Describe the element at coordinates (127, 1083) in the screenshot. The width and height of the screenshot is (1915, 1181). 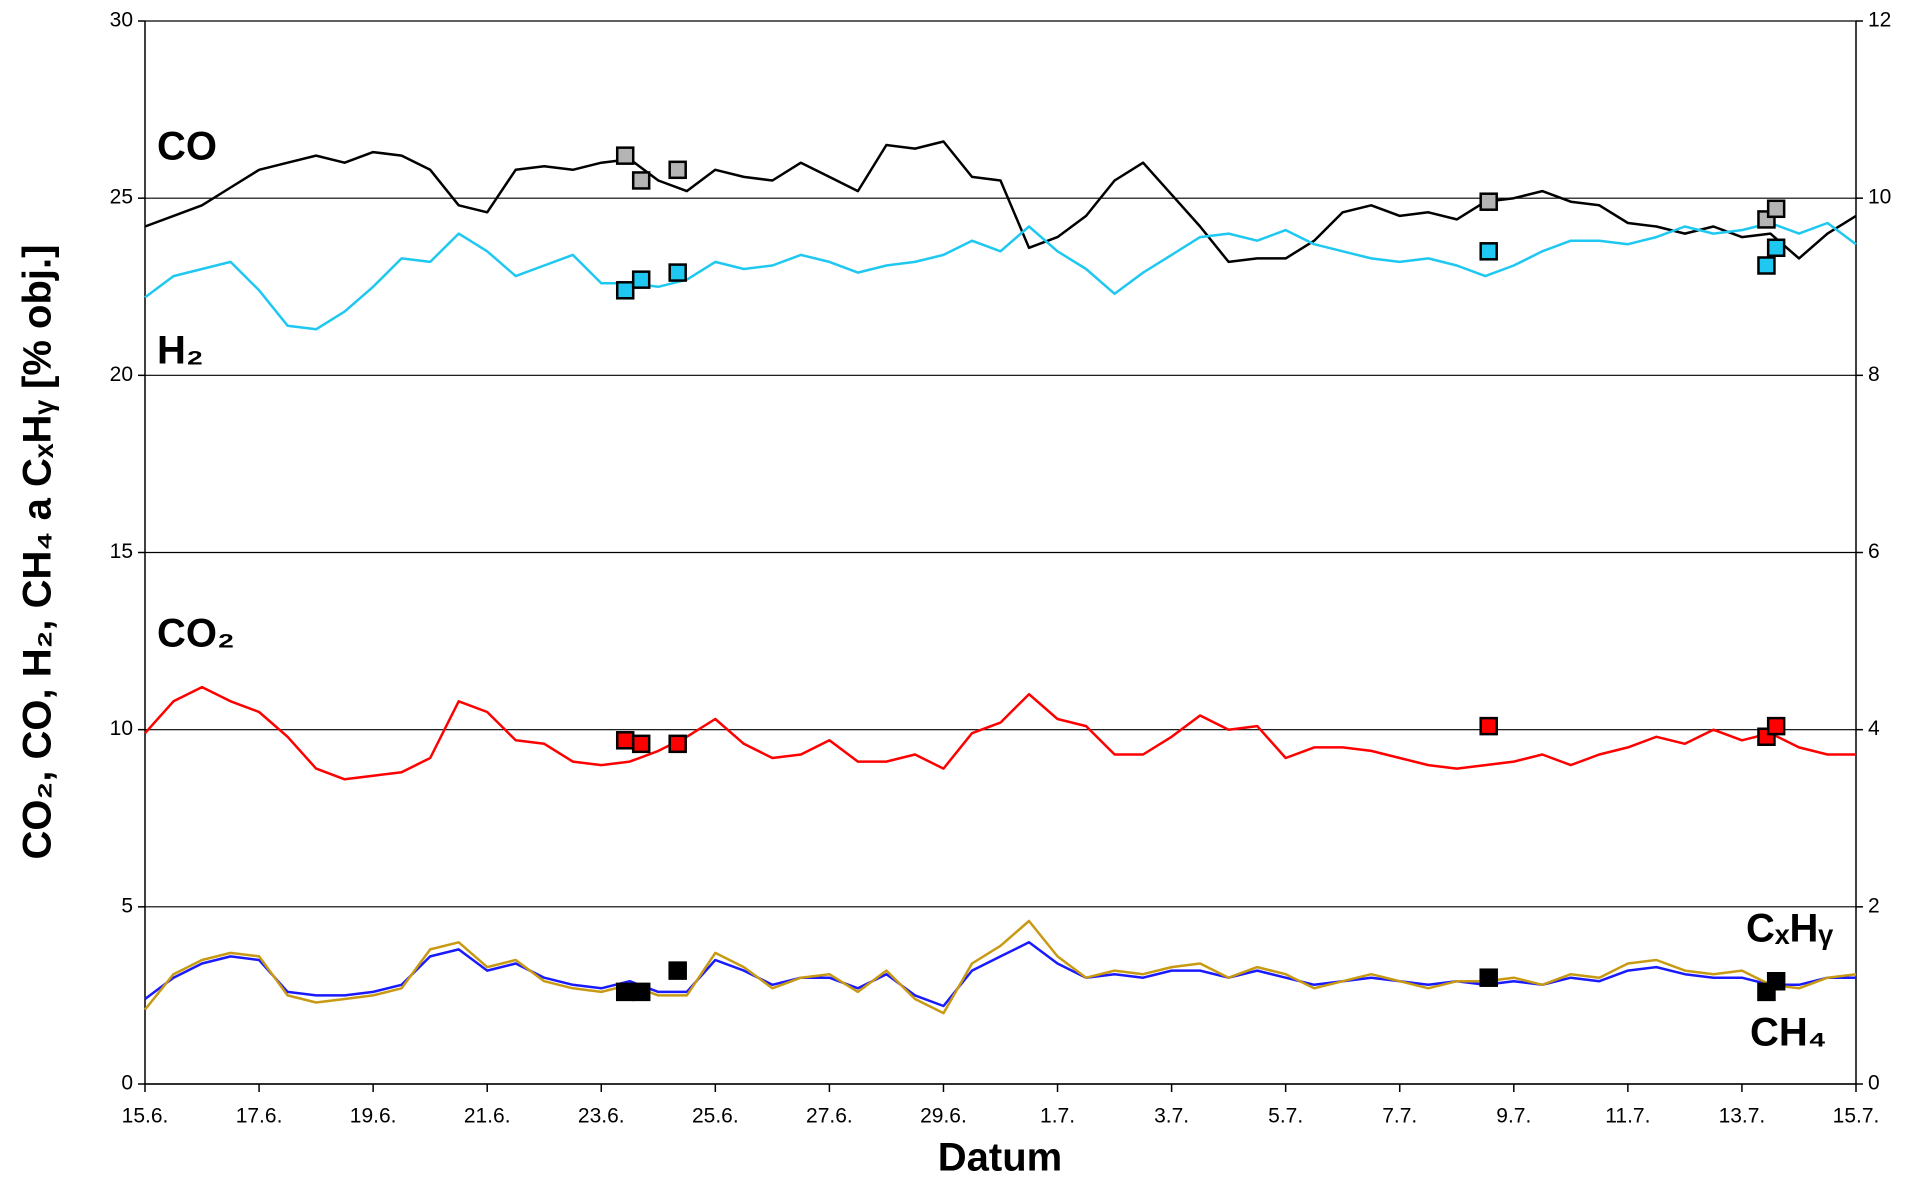
I see `y-tick-label: 0` at that location.